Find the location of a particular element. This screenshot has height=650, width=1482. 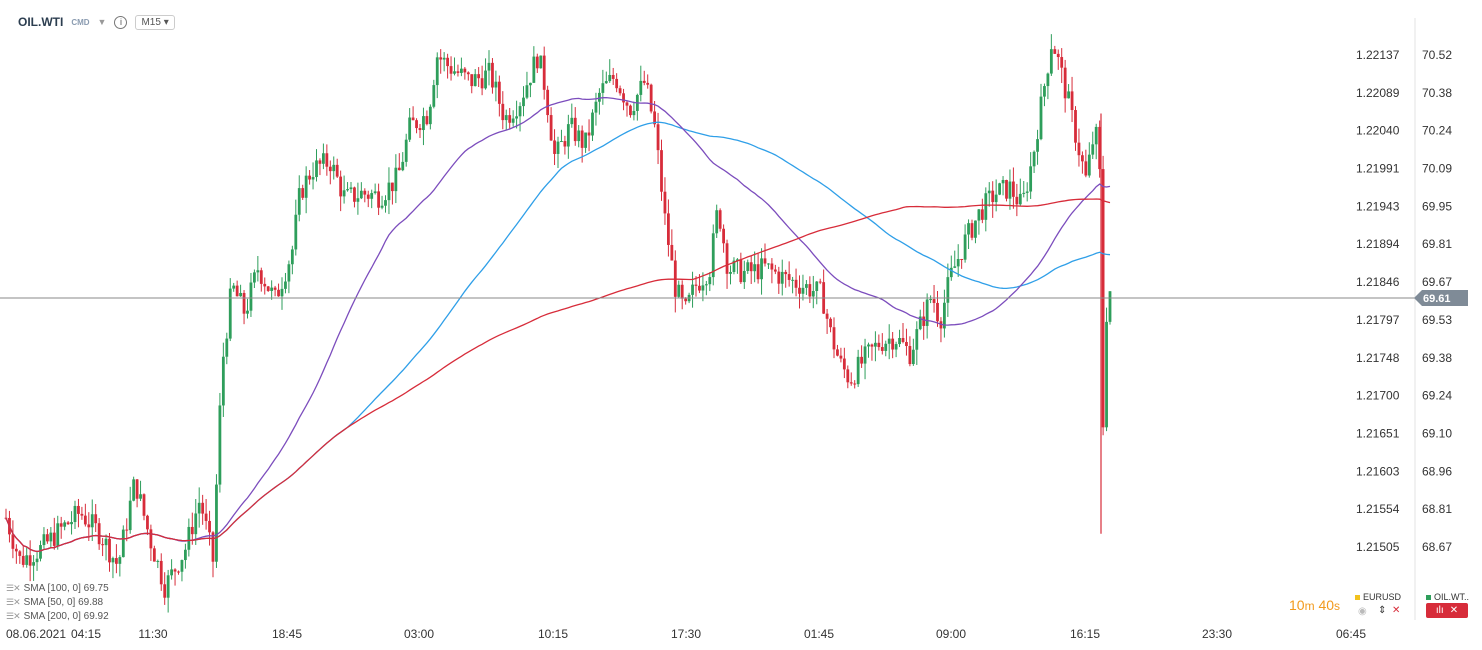

candle-type-icon: ılı is located at coordinates (1439, 610).